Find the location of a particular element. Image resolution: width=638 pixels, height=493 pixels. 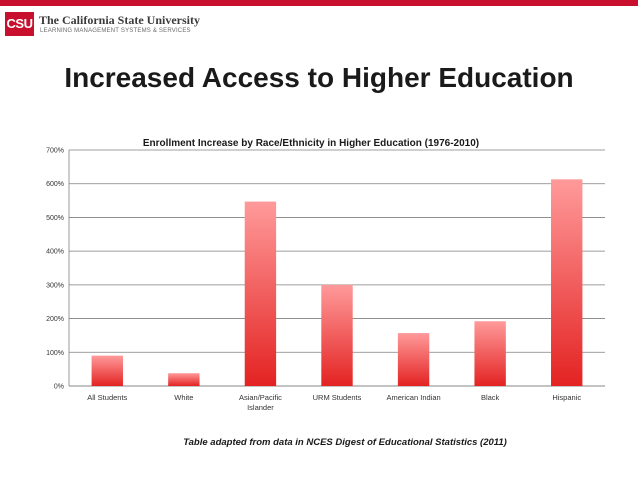

y-tick-label: 200% is located at coordinates (55, 319).